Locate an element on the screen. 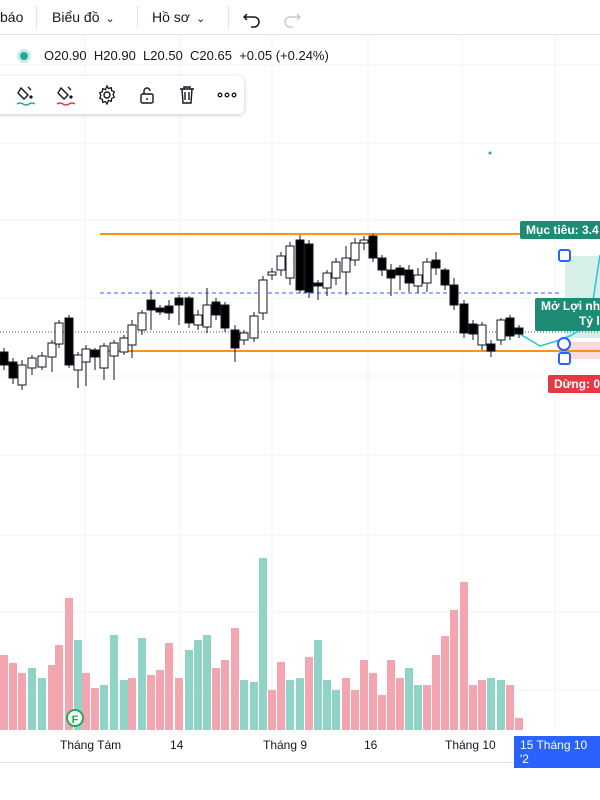  x-axis-label-16: 16 is located at coordinates (371, 745).